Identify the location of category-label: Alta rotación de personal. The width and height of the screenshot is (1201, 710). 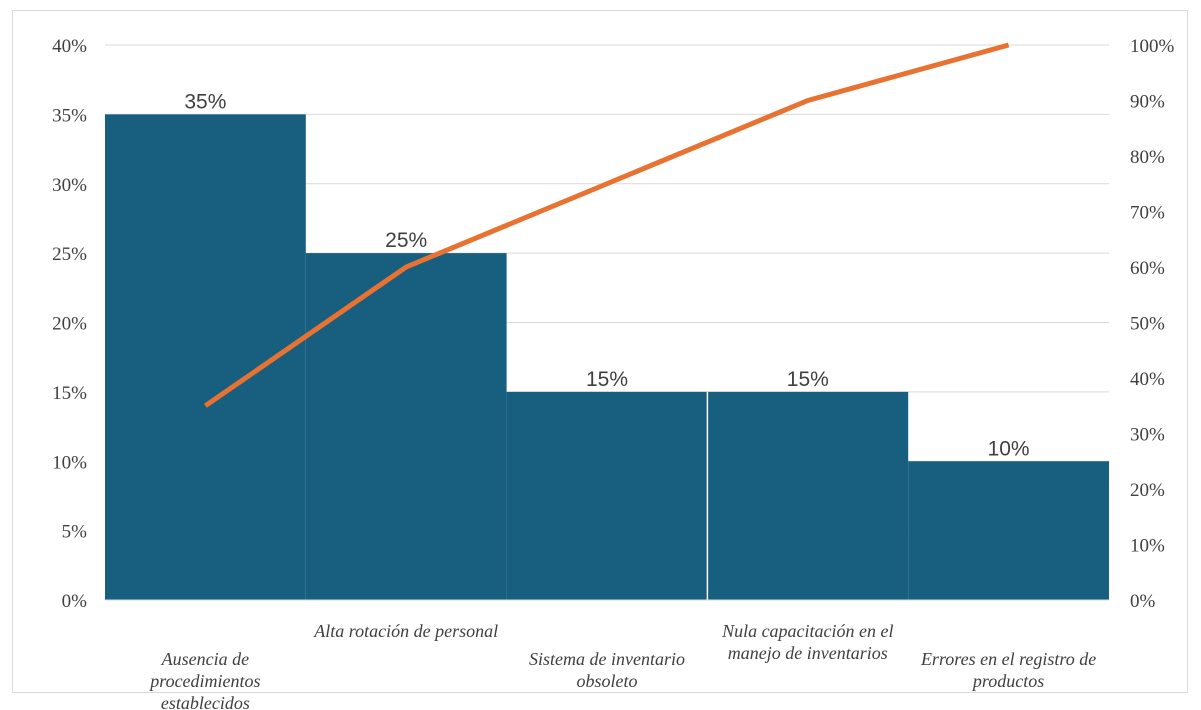
(405, 631).